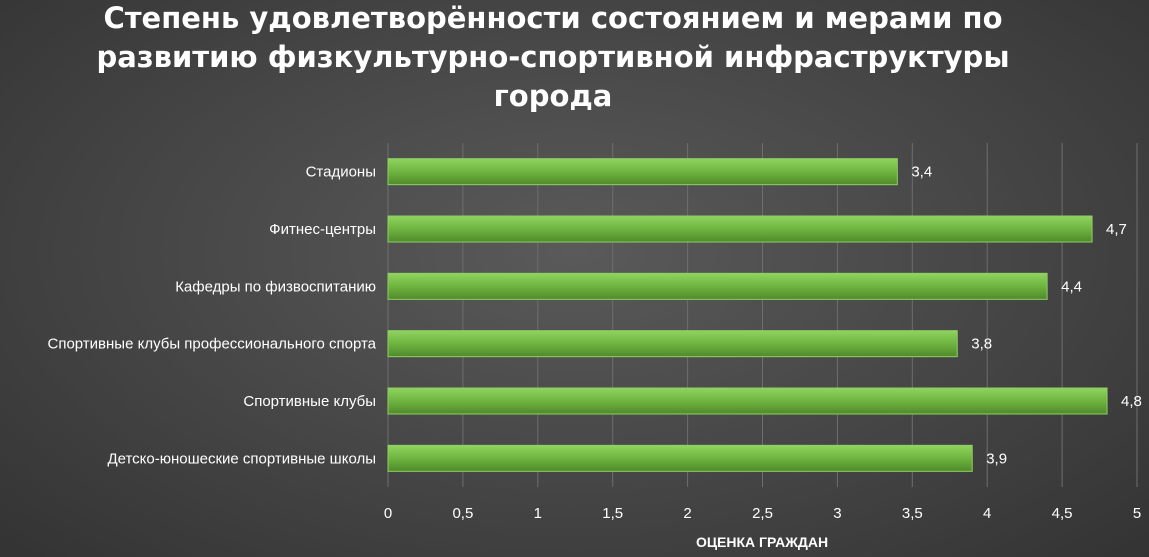 The height and width of the screenshot is (557, 1149). I want to click on data-label: 3,4, so click(921, 172).